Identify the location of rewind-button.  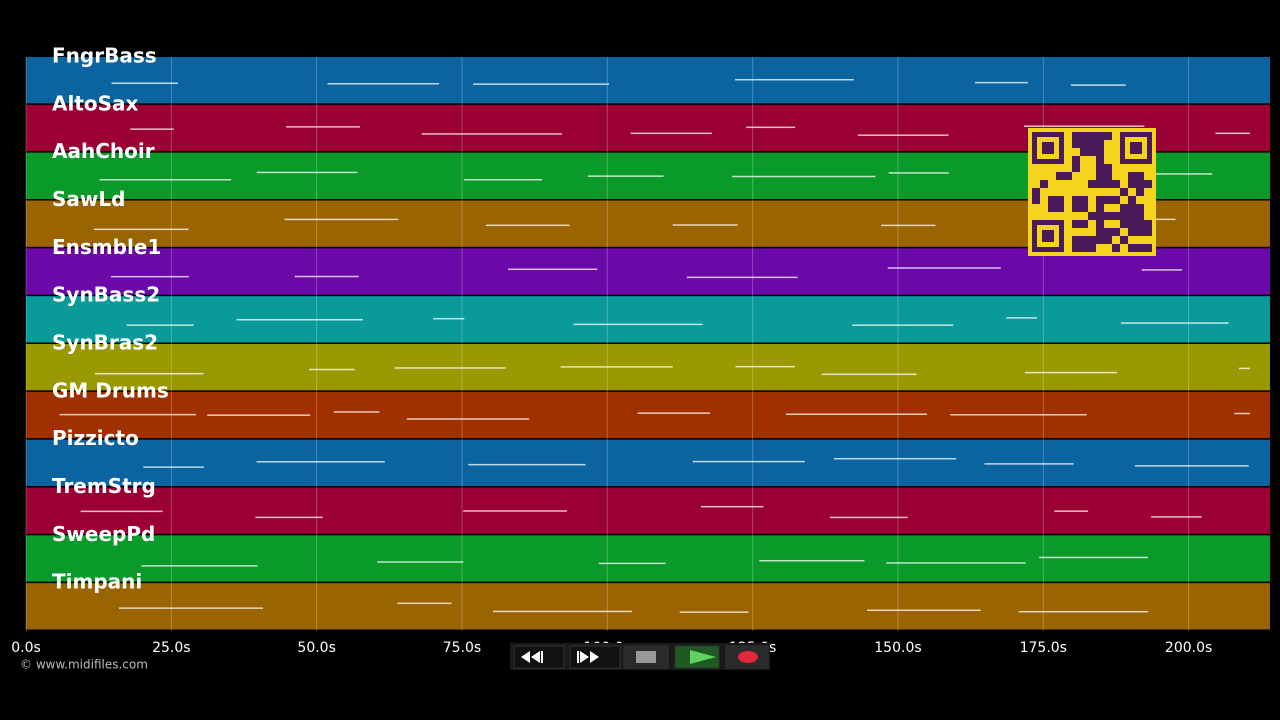
(539, 657).